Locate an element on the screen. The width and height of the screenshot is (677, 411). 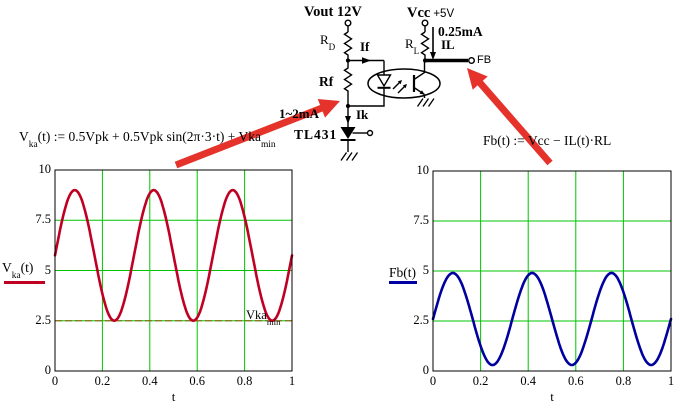
tl431-ref-terminal is located at coordinates (370, 133).